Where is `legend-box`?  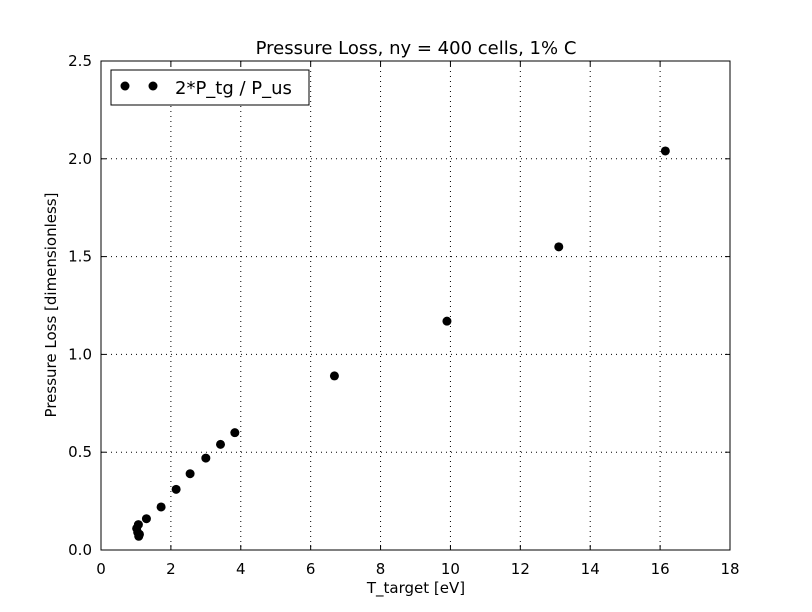
legend-box is located at coordinates (210, 87).